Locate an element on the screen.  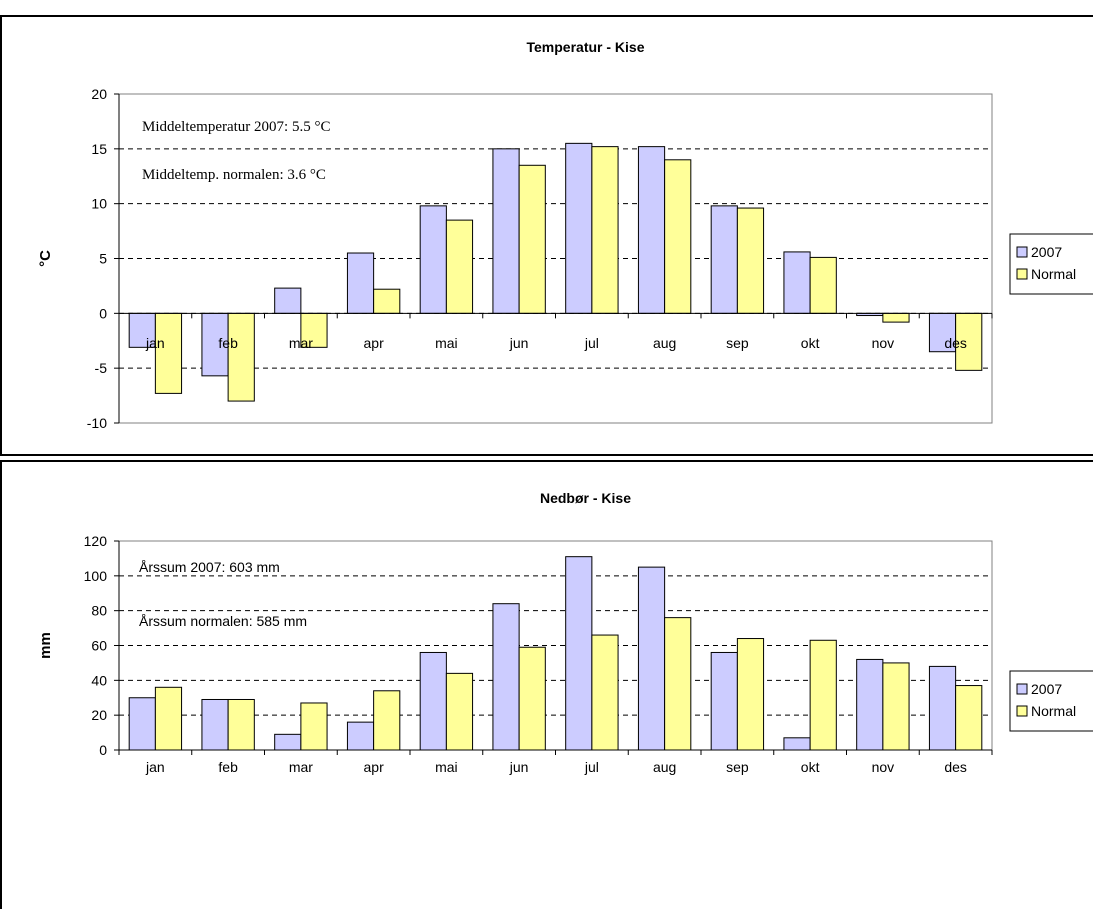
temperature-legend-swatch-normal is located at coordinates (1022, 274).